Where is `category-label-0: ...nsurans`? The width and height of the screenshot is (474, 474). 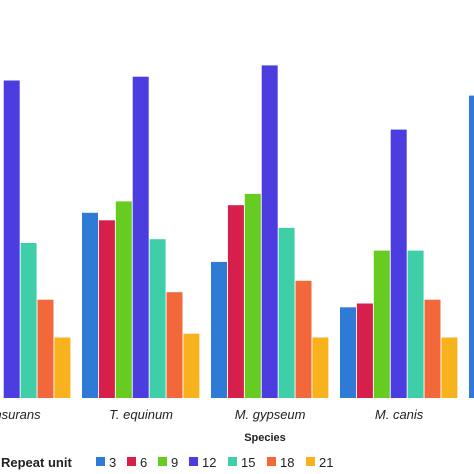 category-label-0: ...nsurans is located at coordinates (20, 414).